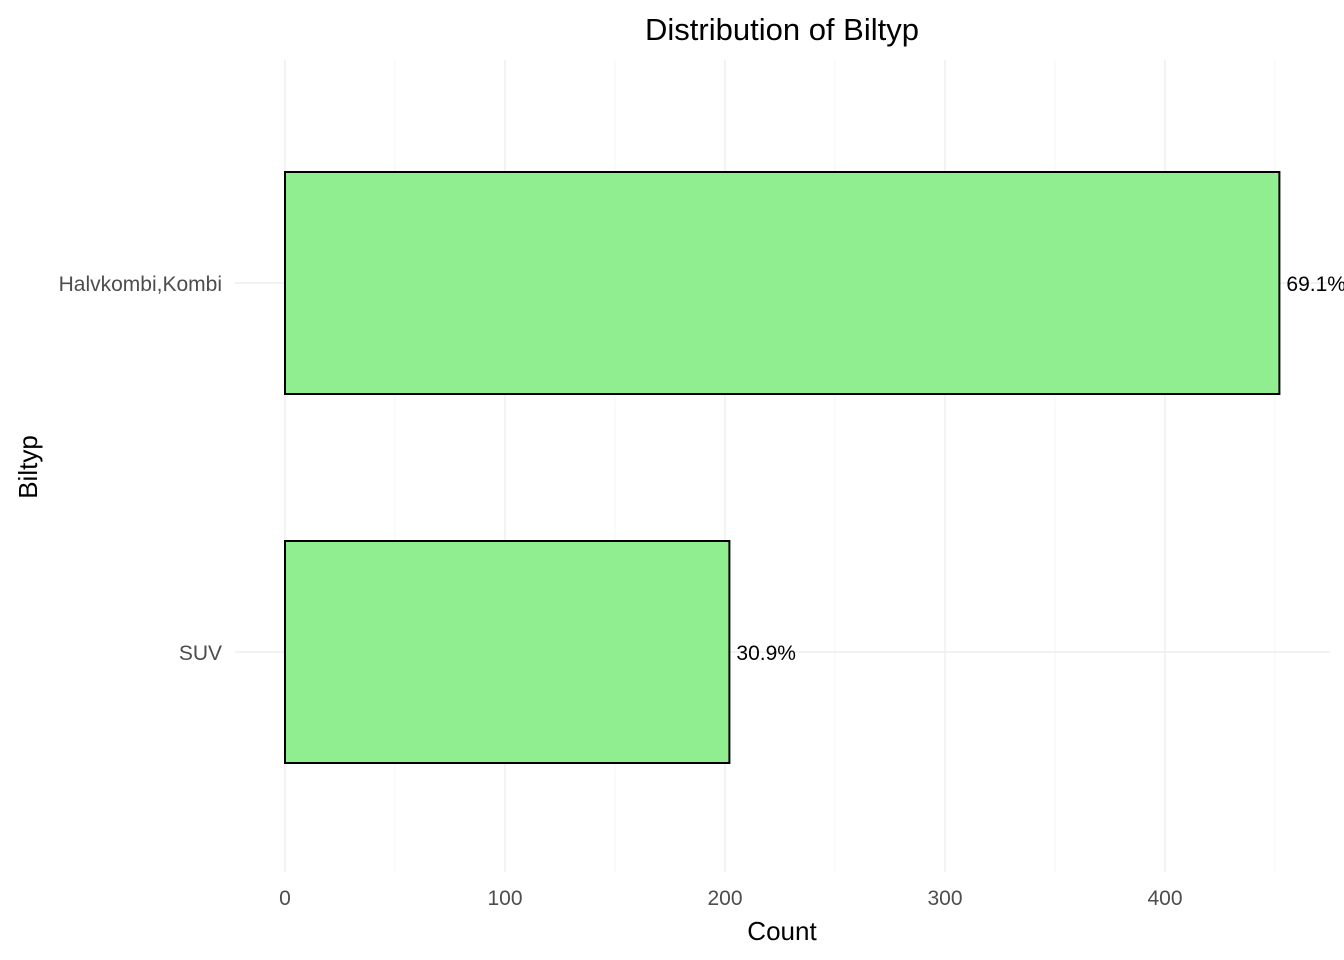 The image size is (1344, 960). Describe the element at coordinates (285, 898) in the screenshot. I see `x-tick-label: 0` at that location.